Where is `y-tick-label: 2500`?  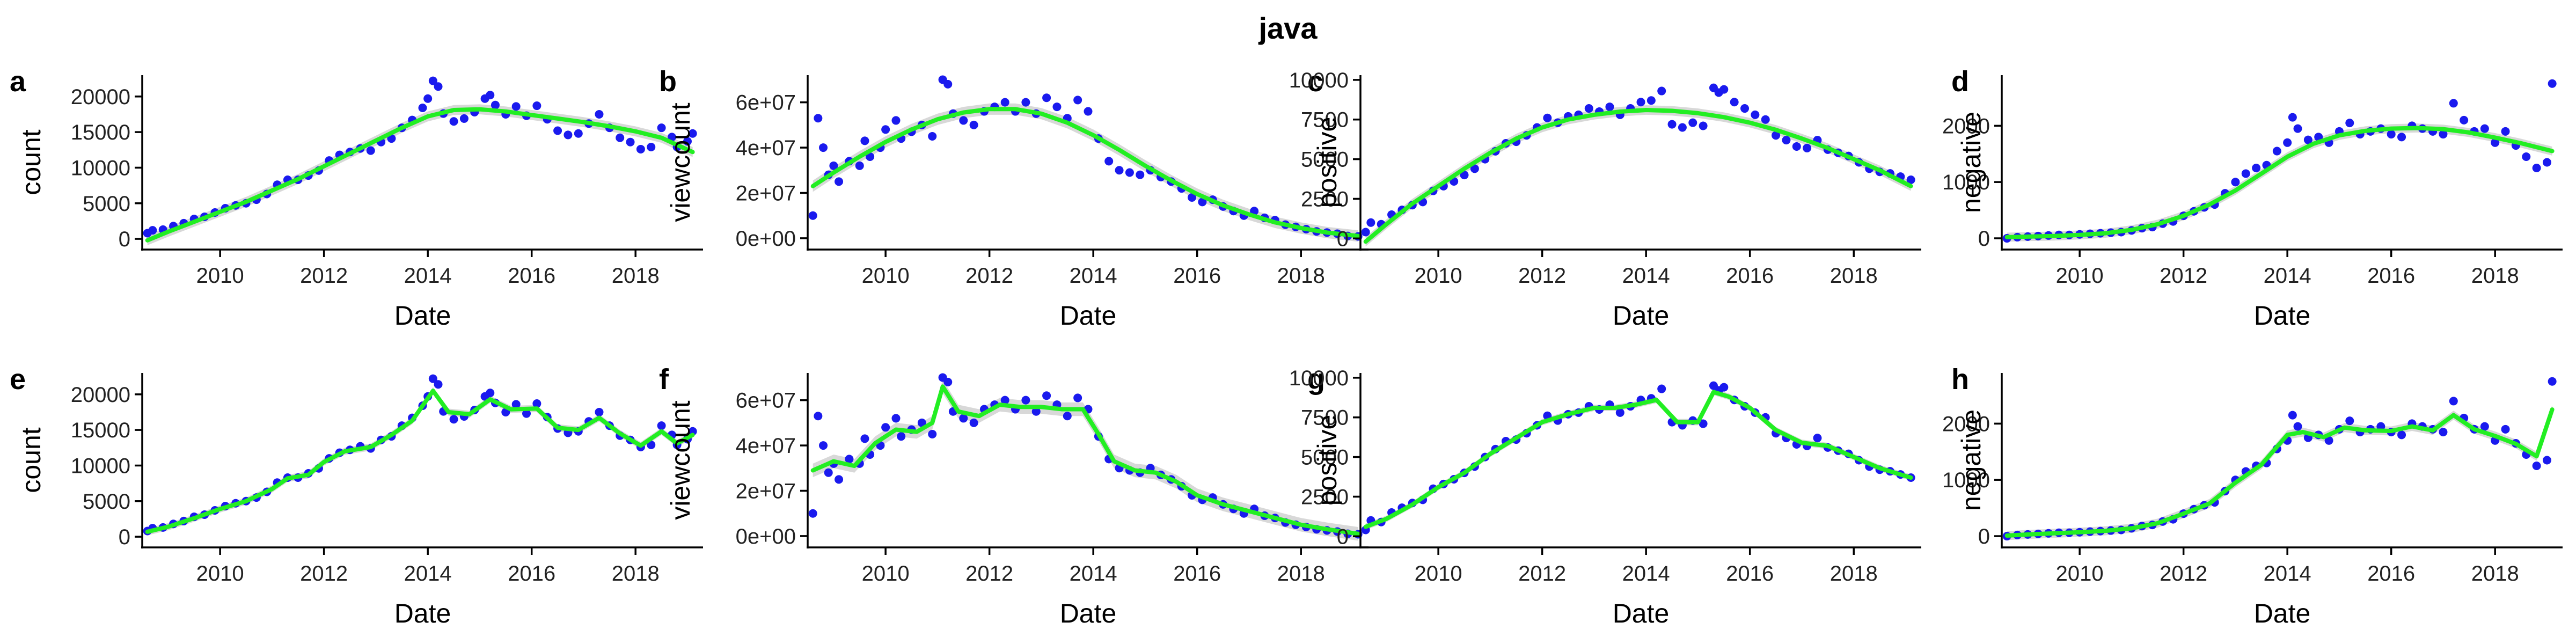 y-tick-label: 2500 is located at coordinates (1325, 199).